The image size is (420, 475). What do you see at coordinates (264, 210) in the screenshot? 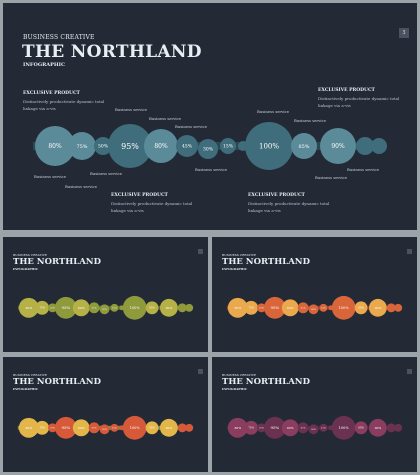
I see `block-line: linkage via a-vis` at bounding box center [264, 210].